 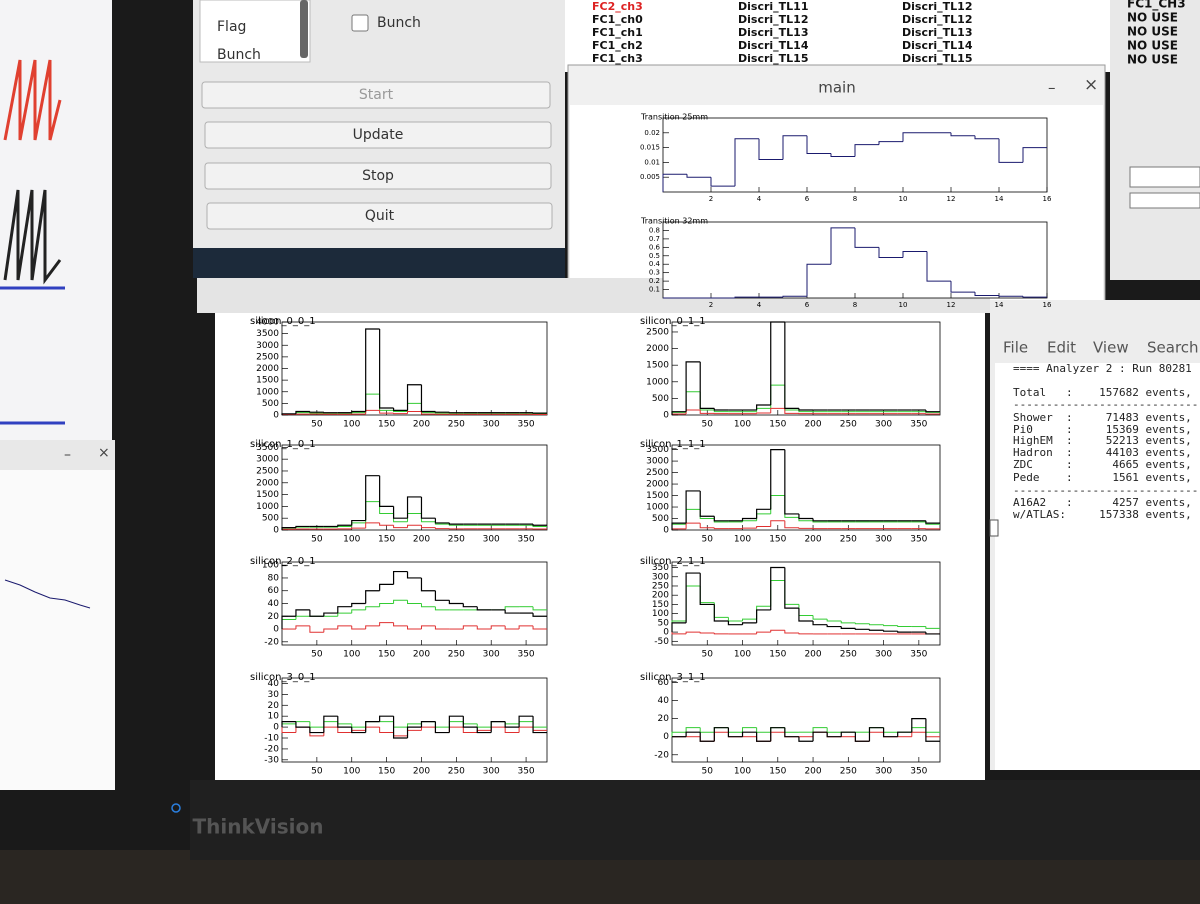 What do you see at coordinates (1111, 348) in the screenshot?
I see `menu-item: View` at bounding box center [1111, 348].